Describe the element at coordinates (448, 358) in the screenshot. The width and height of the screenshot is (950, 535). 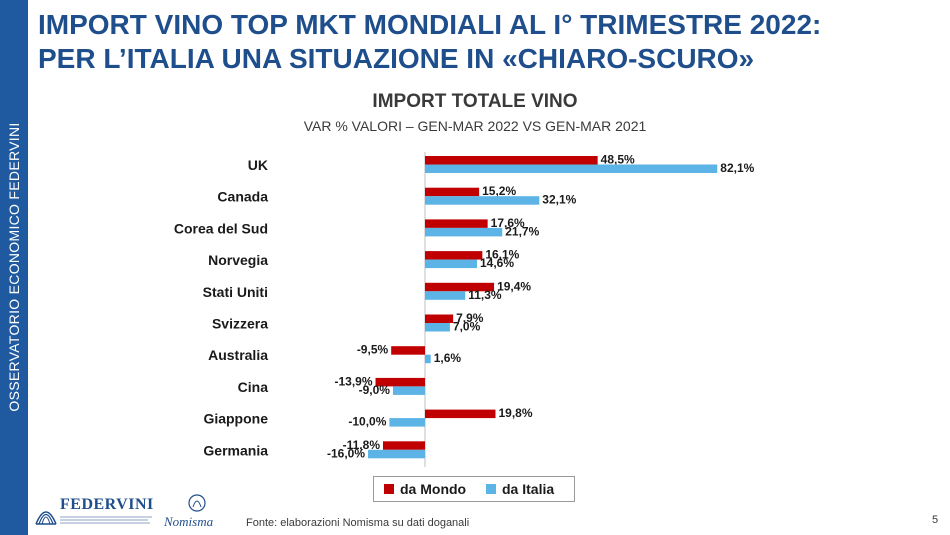
I see `data-label-da-italia-australia: 1,6%` at that location.